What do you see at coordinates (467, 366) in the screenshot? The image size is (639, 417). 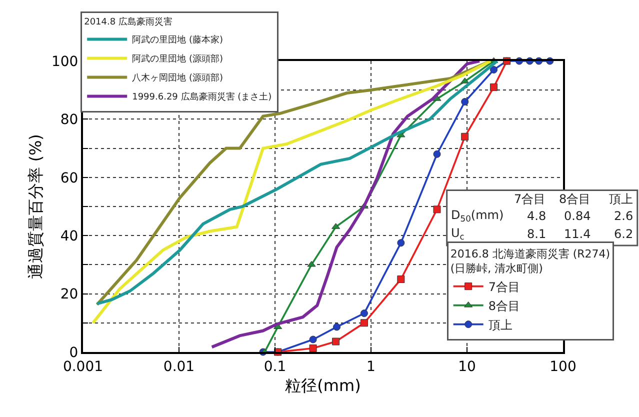 I see `x-tick-label: 10` at bounding box center [467, 366].